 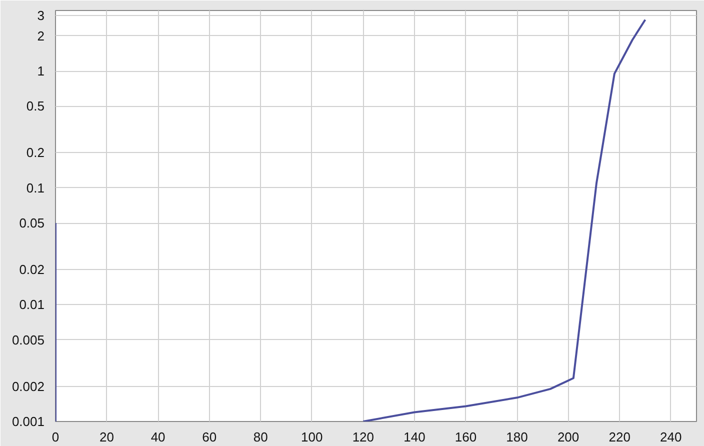 What do you see at coordinates (32, 223) in the screenshot?
I see `y-tick-label: 0.05` at bounding box center [32, 223].